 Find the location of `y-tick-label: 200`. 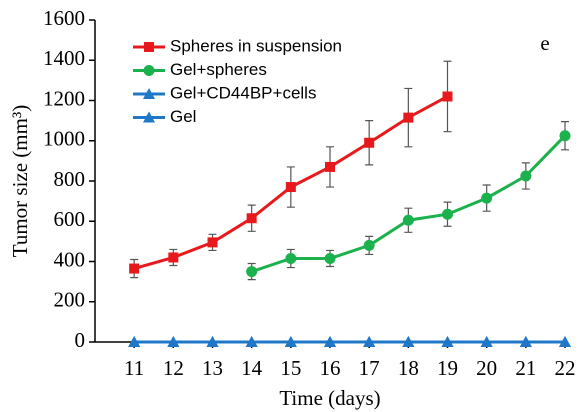

y-tick-label: 200 is located at coordinates (70, 300).